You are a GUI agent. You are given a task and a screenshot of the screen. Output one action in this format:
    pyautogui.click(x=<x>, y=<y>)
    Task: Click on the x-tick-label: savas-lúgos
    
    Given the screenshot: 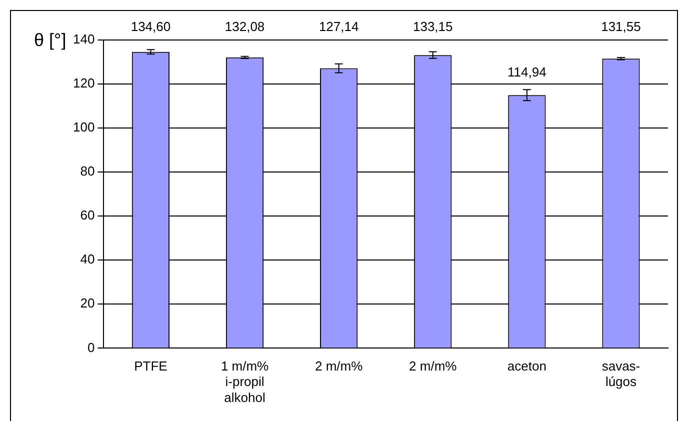 What is the action you would take?
    pyautogui.click(x=621, y=374)
    